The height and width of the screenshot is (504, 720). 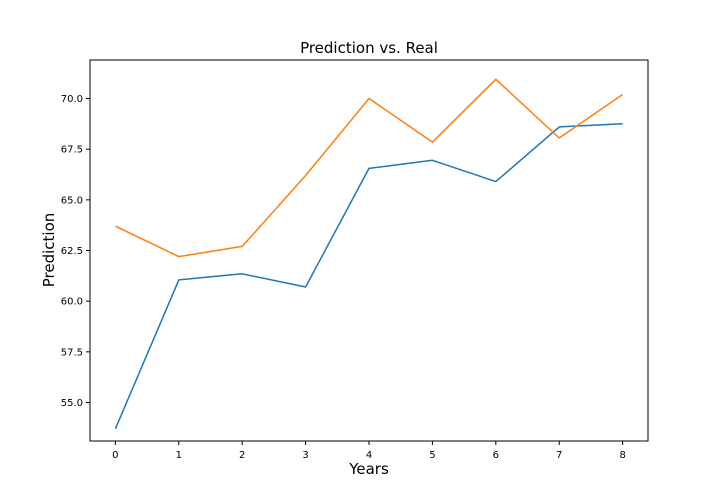 What do you see at coordinates (72, 302) in the screenshot?
I see `y-tick-label: 60.0` at bounding box center [72, 302].